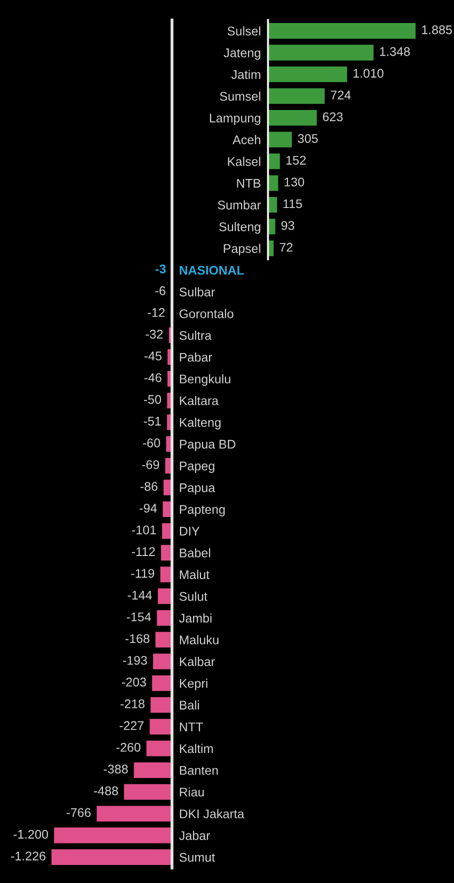 This screenshot has width=454, height=883. Describe the element at coordinates (197, 857) in the screenshot. I see `y-tick-label: Sumut` at that location.